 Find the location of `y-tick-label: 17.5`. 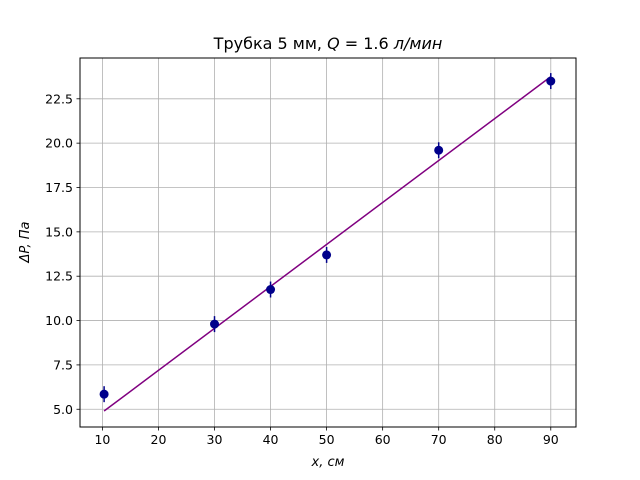

y-tick-label: 17.5 is located at coordinates (59, 187).